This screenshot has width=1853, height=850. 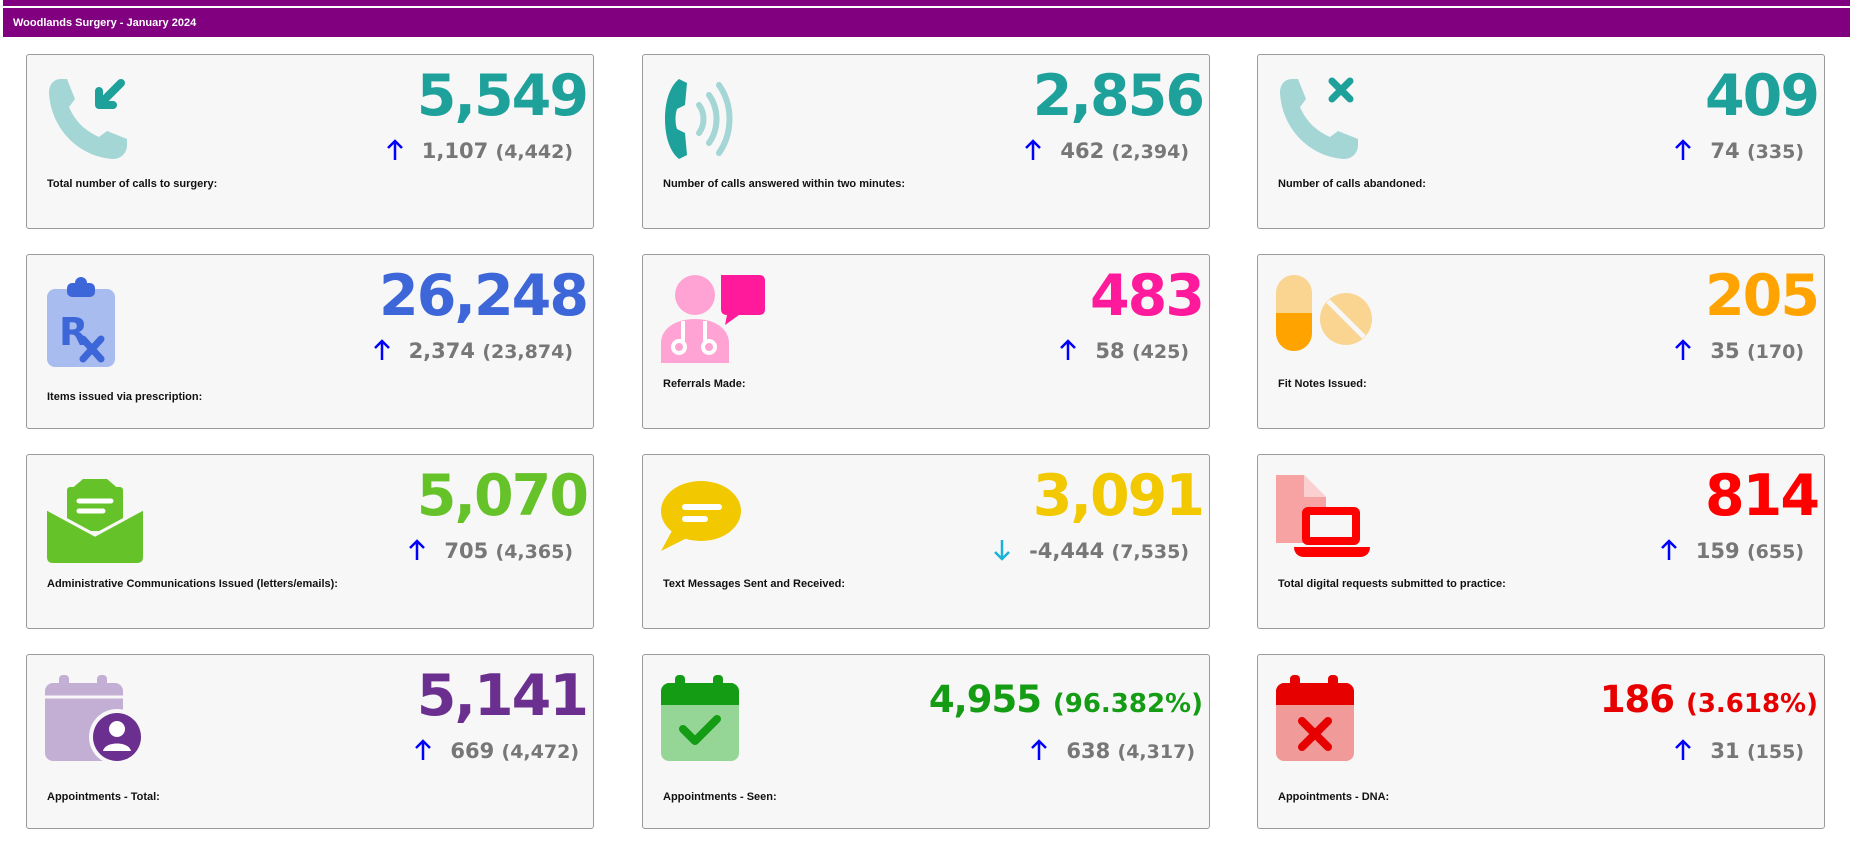 What do you see at coordinates (1541, 341) in the screenshot?
I see `card-fit-notes: 205 35 (170) Fit Notes Issued:` at bounding box center [1541, 341].